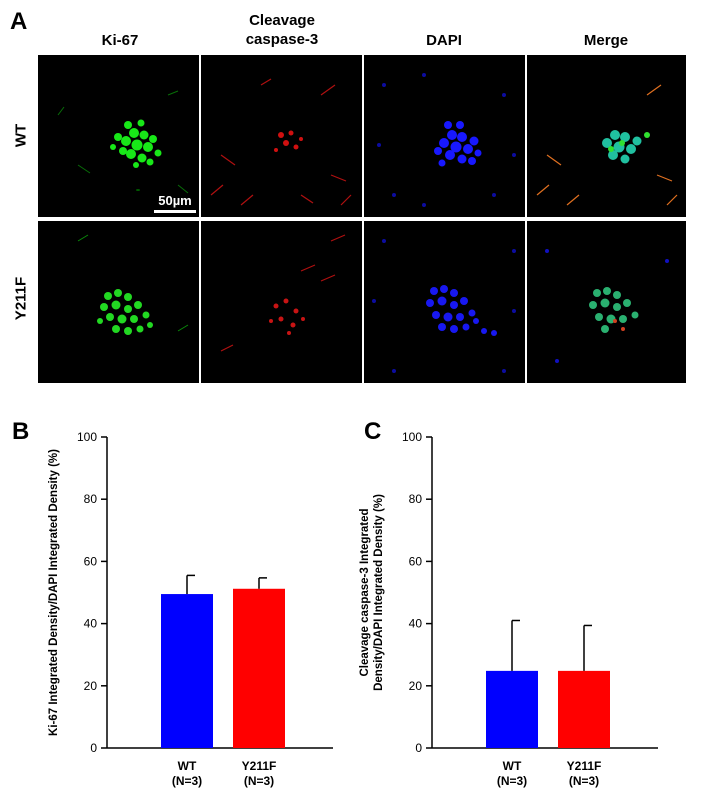  What do you see at coordinates (21, 298) in the screenshot?
I see `row-header-y211f: Y211F` at bounding box center [21, 298].